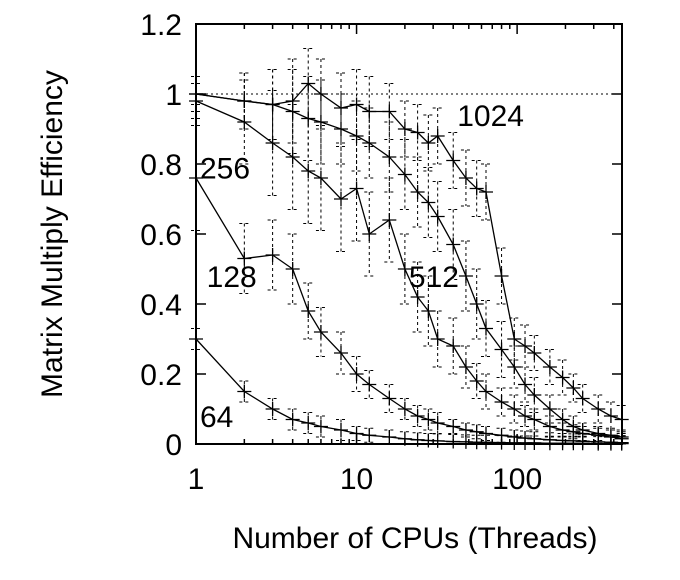 This screenshot has height=580, width=680. Describe the element at coordinates (161, 165) in the screenshot. I see `y-tick-label: 0.8` at that location.